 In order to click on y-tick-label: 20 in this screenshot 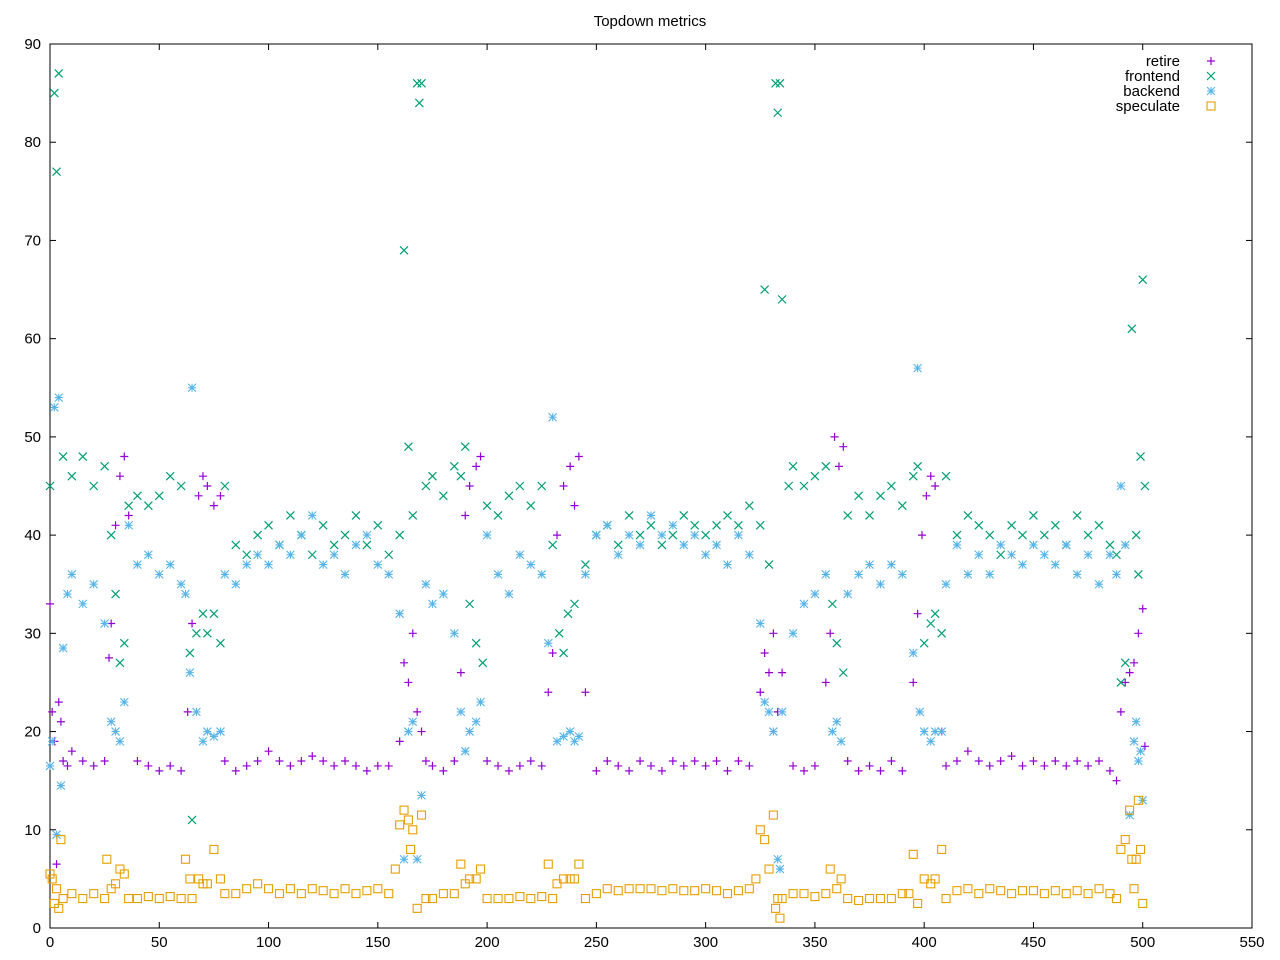, I will do `click(32, 732)`.